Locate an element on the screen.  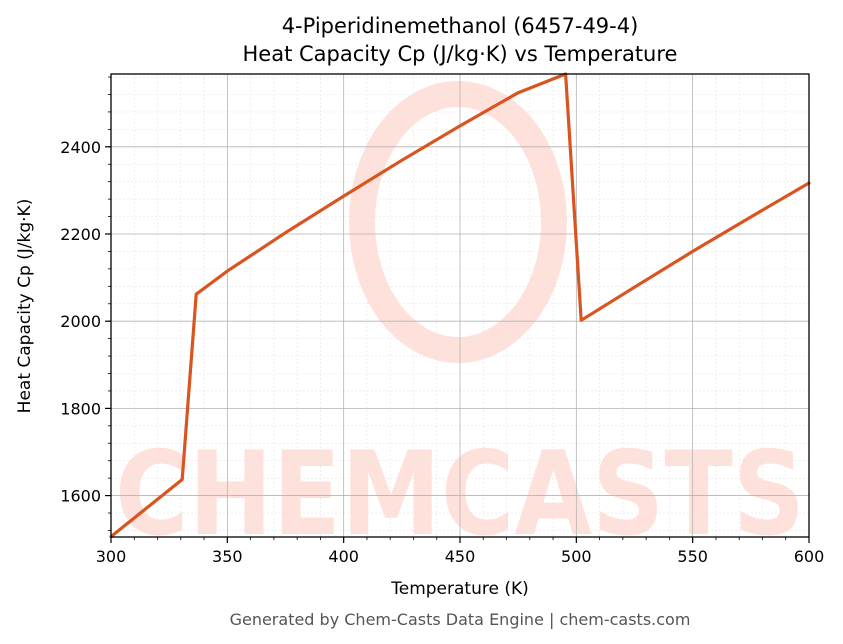
y-axis-label: Heat Capacity Cp (J/kg·K) is located at coordinates (25, 306).